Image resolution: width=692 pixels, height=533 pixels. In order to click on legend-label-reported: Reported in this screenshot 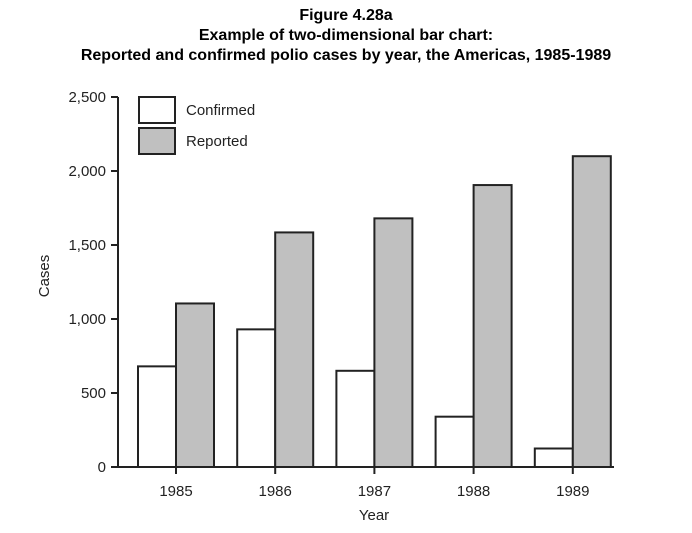, I will do `click(217, 141)`.